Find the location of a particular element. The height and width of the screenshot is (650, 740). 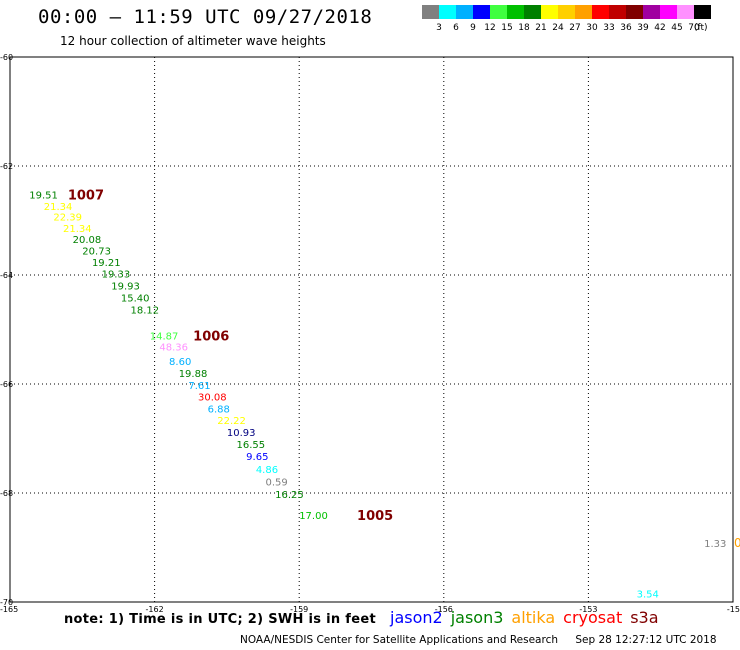

x-tick-label: -153 is located at coordinates (588, 609).